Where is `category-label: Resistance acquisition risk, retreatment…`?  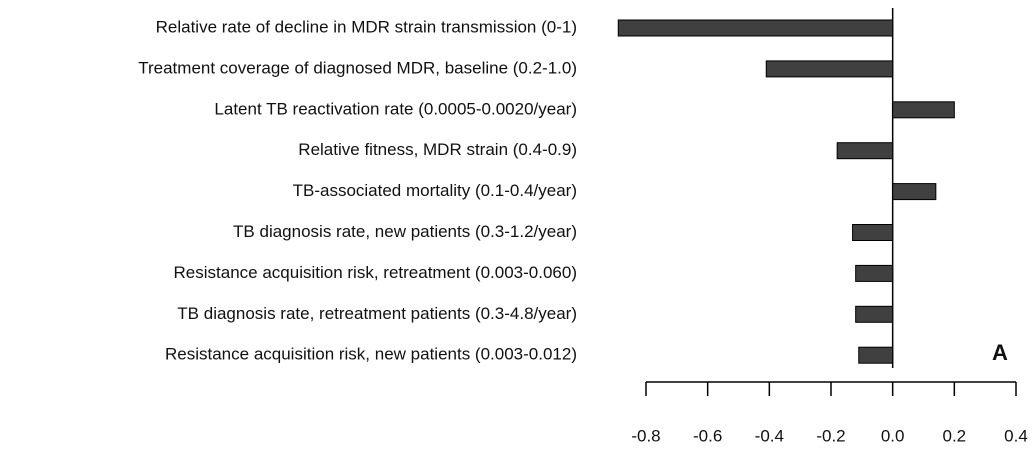 category-label: Resistance acquisition risk, retreatment… is located at coordinates (375, 272).